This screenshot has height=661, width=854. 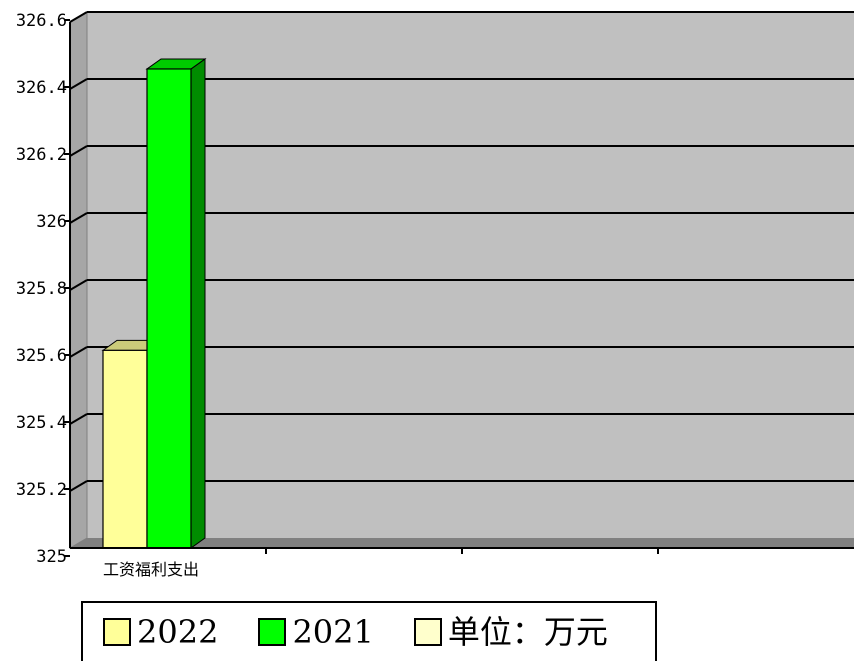 What do you see at coordinates (117, 632) in the screenshot?
I see `legend-swatch-2022` at bounding box center [117, 632].